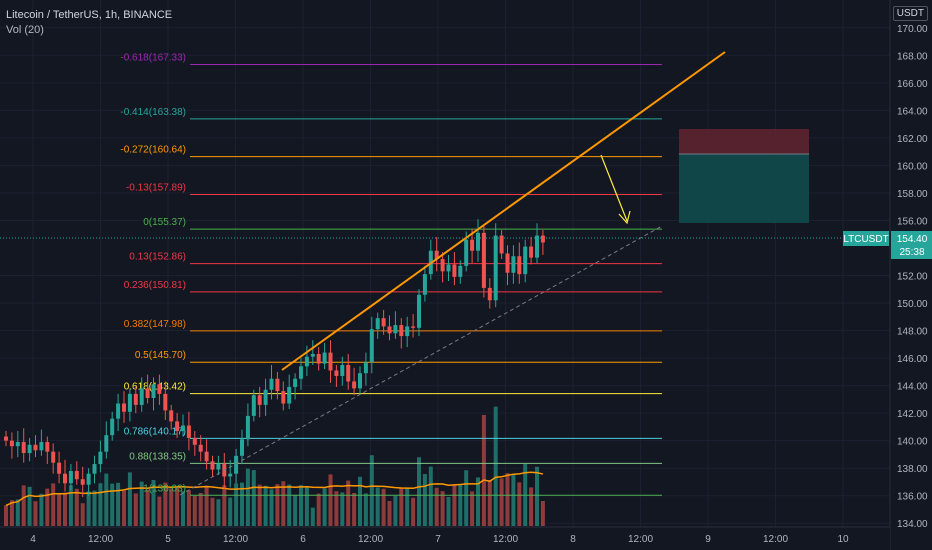  I want to click on price-tick-label: 150.00, so click(912, 304).